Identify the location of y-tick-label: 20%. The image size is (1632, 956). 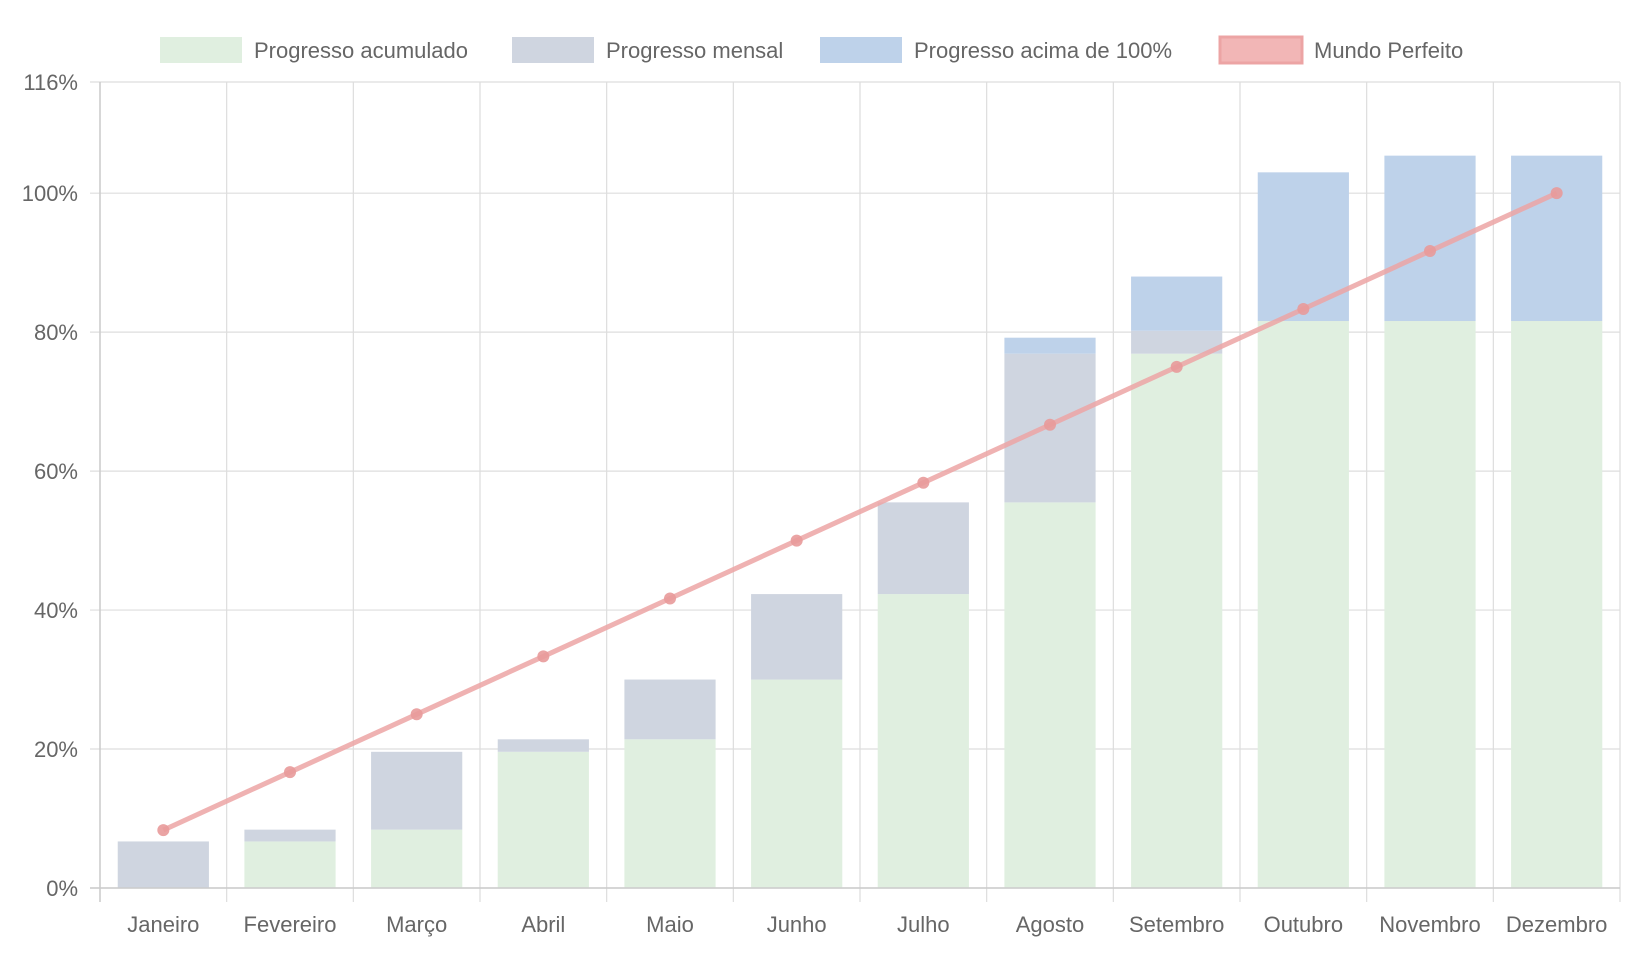
(56, 749).